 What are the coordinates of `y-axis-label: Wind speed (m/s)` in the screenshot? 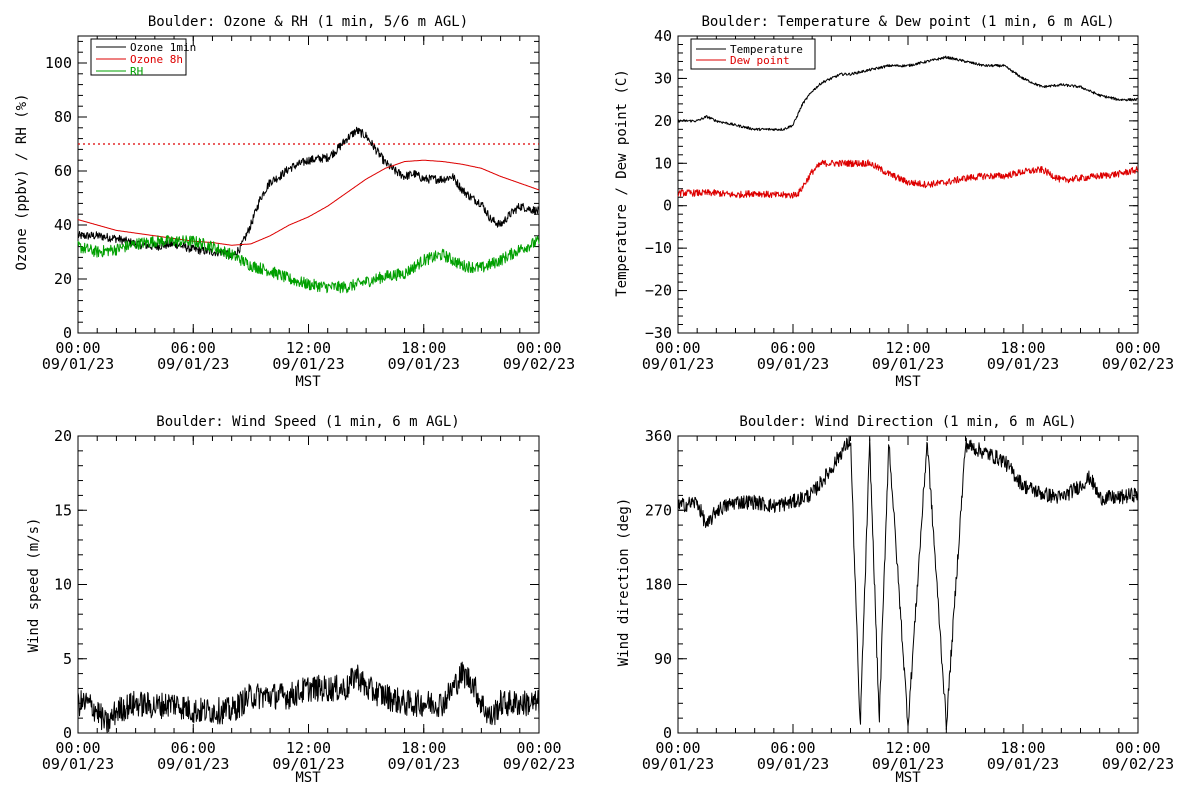 It's located at (34, 585).